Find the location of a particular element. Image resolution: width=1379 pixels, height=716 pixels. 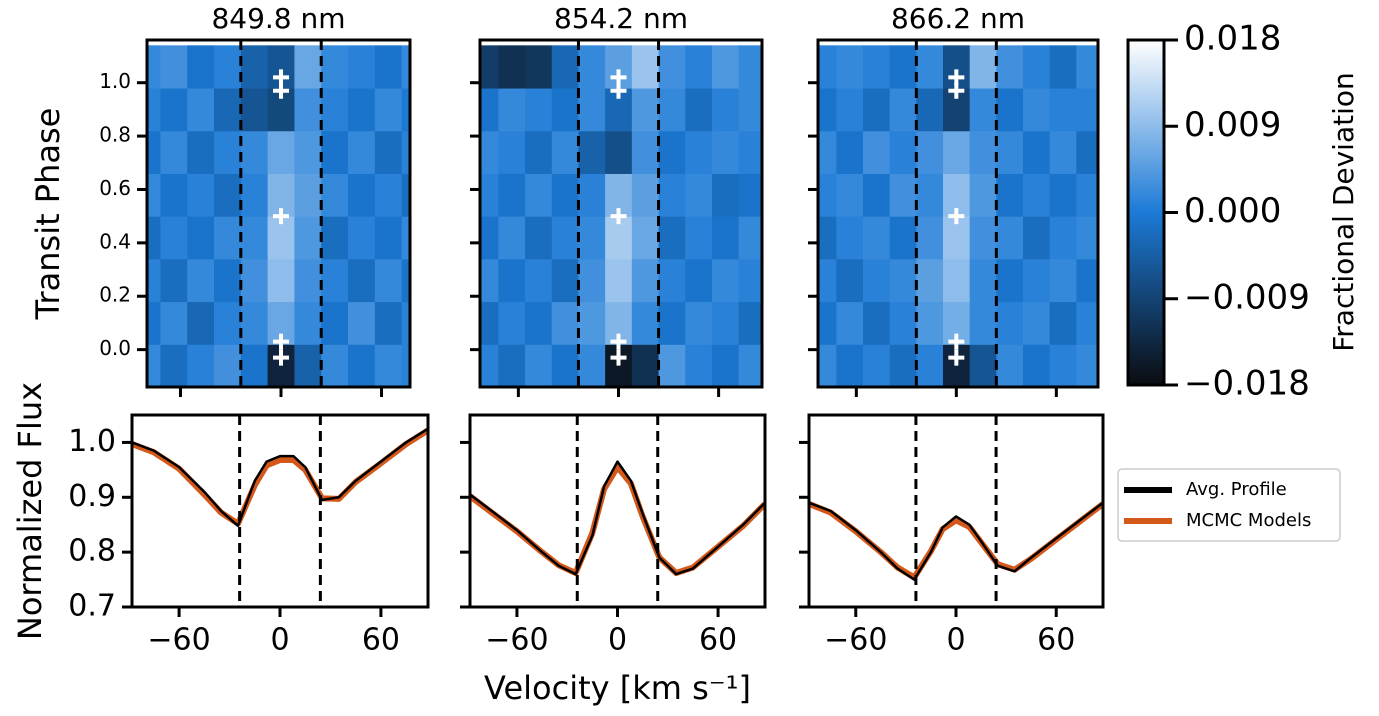

x-tick-label: −60 is located at coordinates (516, 640).